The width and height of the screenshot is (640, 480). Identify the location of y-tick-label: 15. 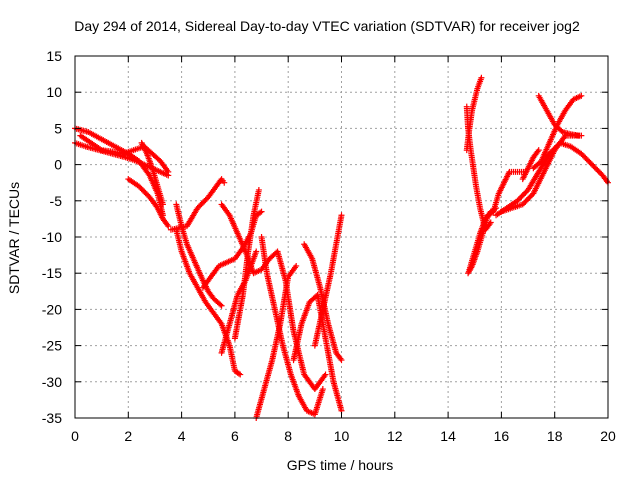
(54, 56).